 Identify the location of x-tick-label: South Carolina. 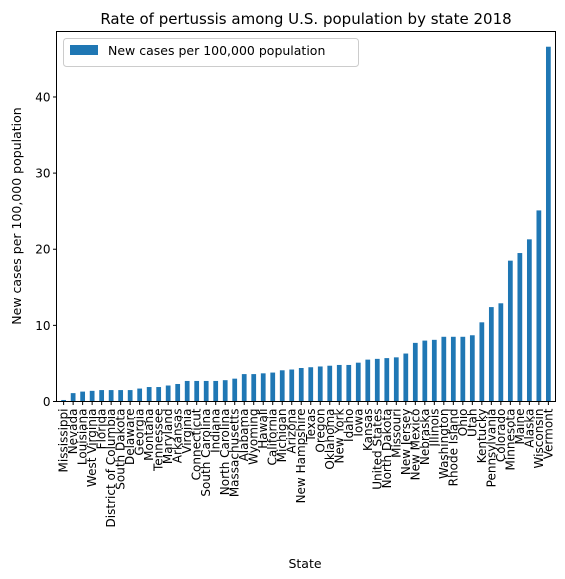
(206, 453).